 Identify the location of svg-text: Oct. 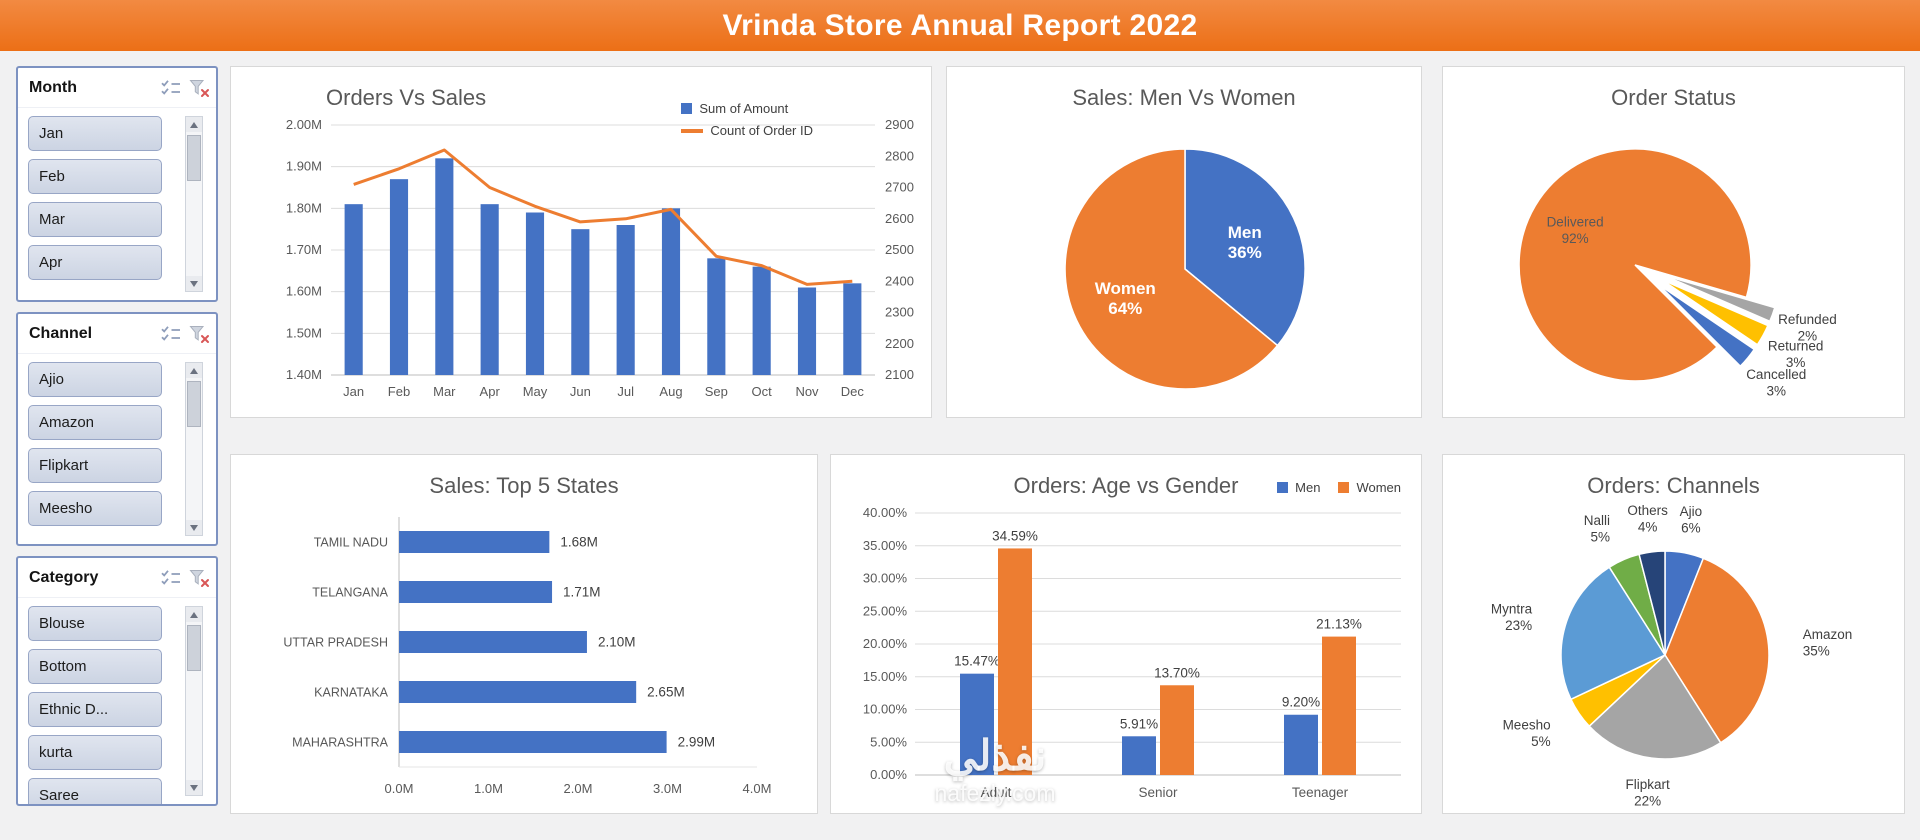
(762, 391).